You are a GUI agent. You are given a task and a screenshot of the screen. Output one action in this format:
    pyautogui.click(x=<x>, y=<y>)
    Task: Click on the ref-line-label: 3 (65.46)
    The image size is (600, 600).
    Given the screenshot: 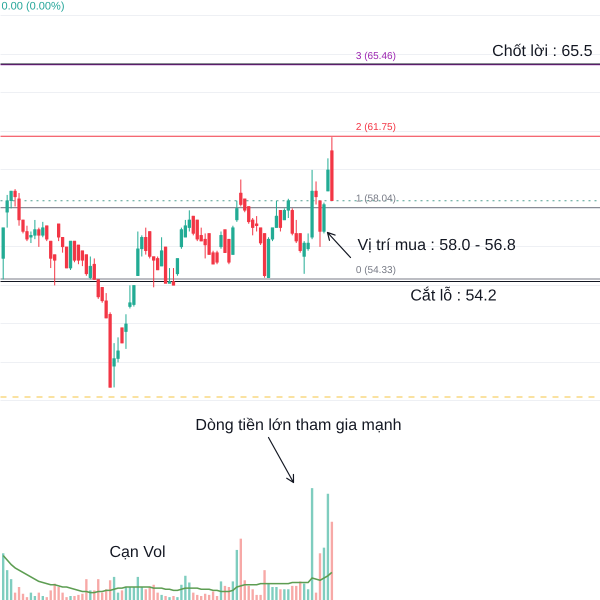 What is the action you would take?
    pyautogui.click(x=376, y=56)
    